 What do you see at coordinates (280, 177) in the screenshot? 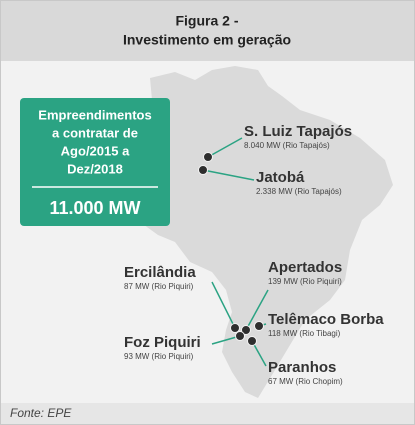
I see `plant-name: Jatobá` at bounding box center [280, 177].